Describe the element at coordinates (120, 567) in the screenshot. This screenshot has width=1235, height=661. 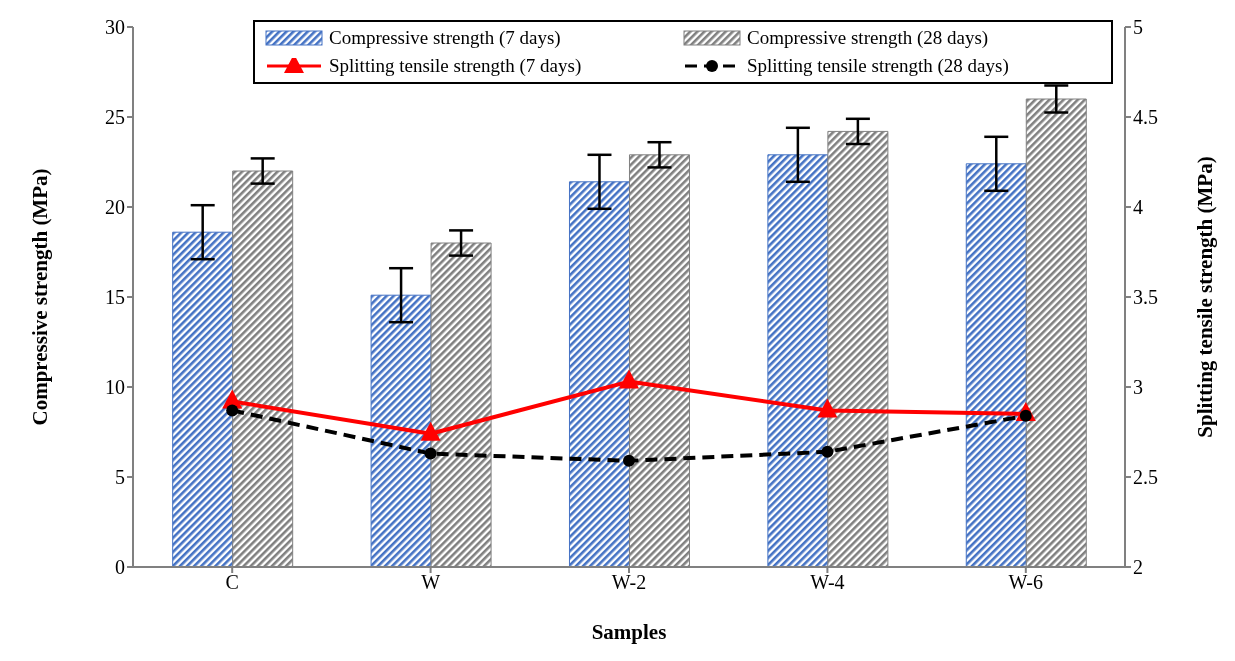
I see `y-tick-label: 0` at that location.